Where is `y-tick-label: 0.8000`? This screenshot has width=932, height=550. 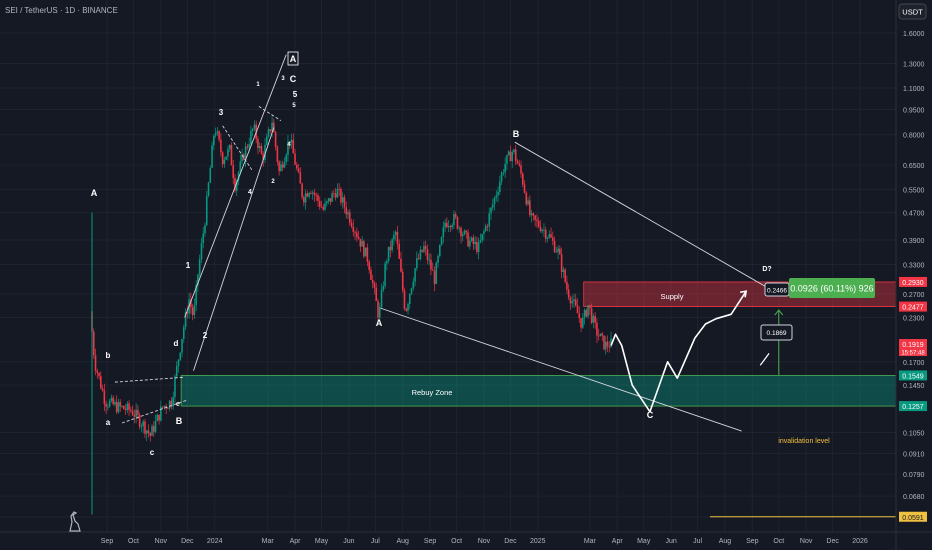
y-tick-label: 0.8000 is located at coordinates (914, 136).